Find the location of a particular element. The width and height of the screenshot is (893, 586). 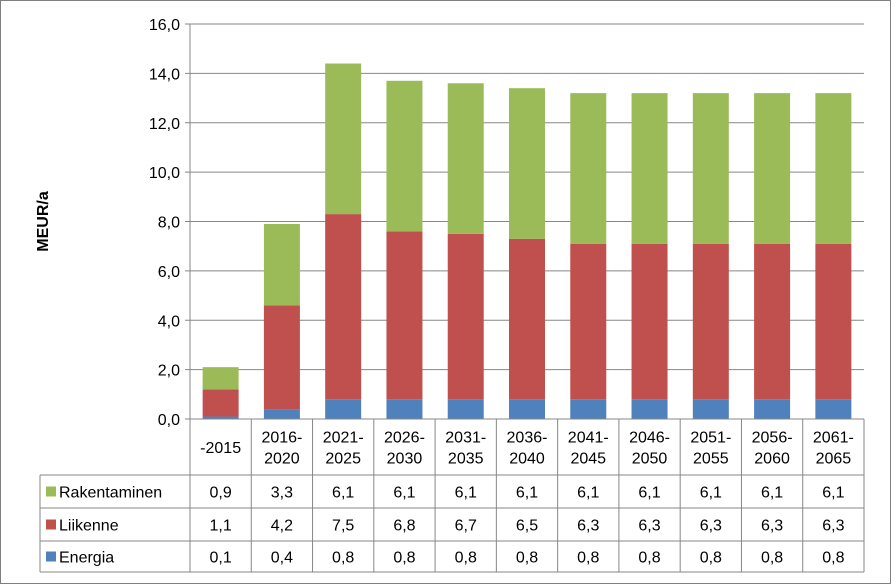

axes: 0,0 2,0 4,0 6,0 8,0 10,0 12,0 14,0 16,0 is located at coordinates (170, 223).